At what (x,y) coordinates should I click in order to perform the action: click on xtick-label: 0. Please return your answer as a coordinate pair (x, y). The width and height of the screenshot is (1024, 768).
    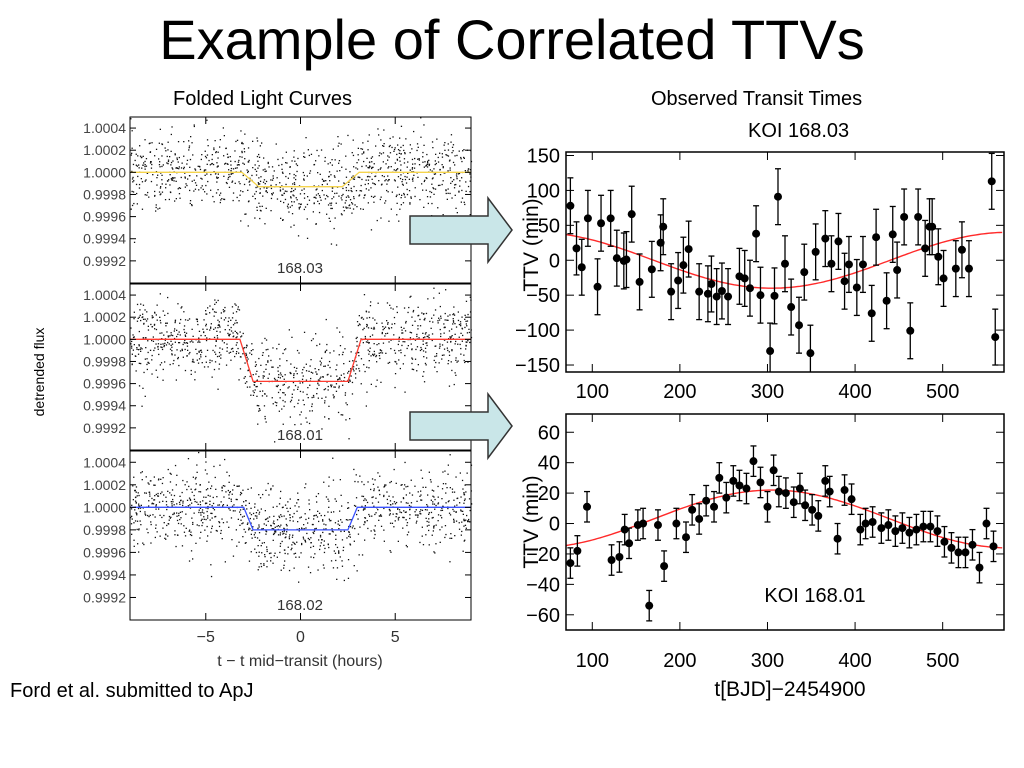
    Looking at the image, I should click on (300, 637).